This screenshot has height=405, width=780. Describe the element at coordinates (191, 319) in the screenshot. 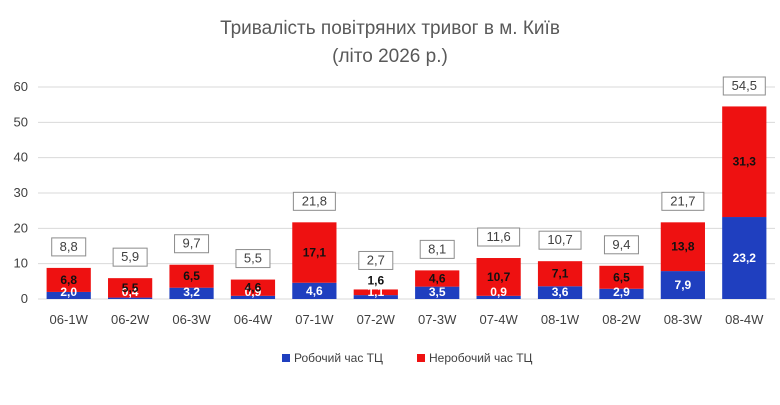

I see `x-tick-label: 06-3W` at that location.